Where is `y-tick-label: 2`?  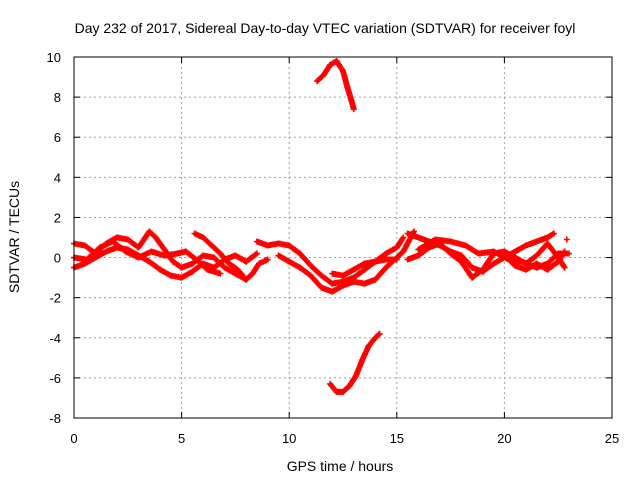 y-tick-label: 2 is located at coordinates (57, 217).